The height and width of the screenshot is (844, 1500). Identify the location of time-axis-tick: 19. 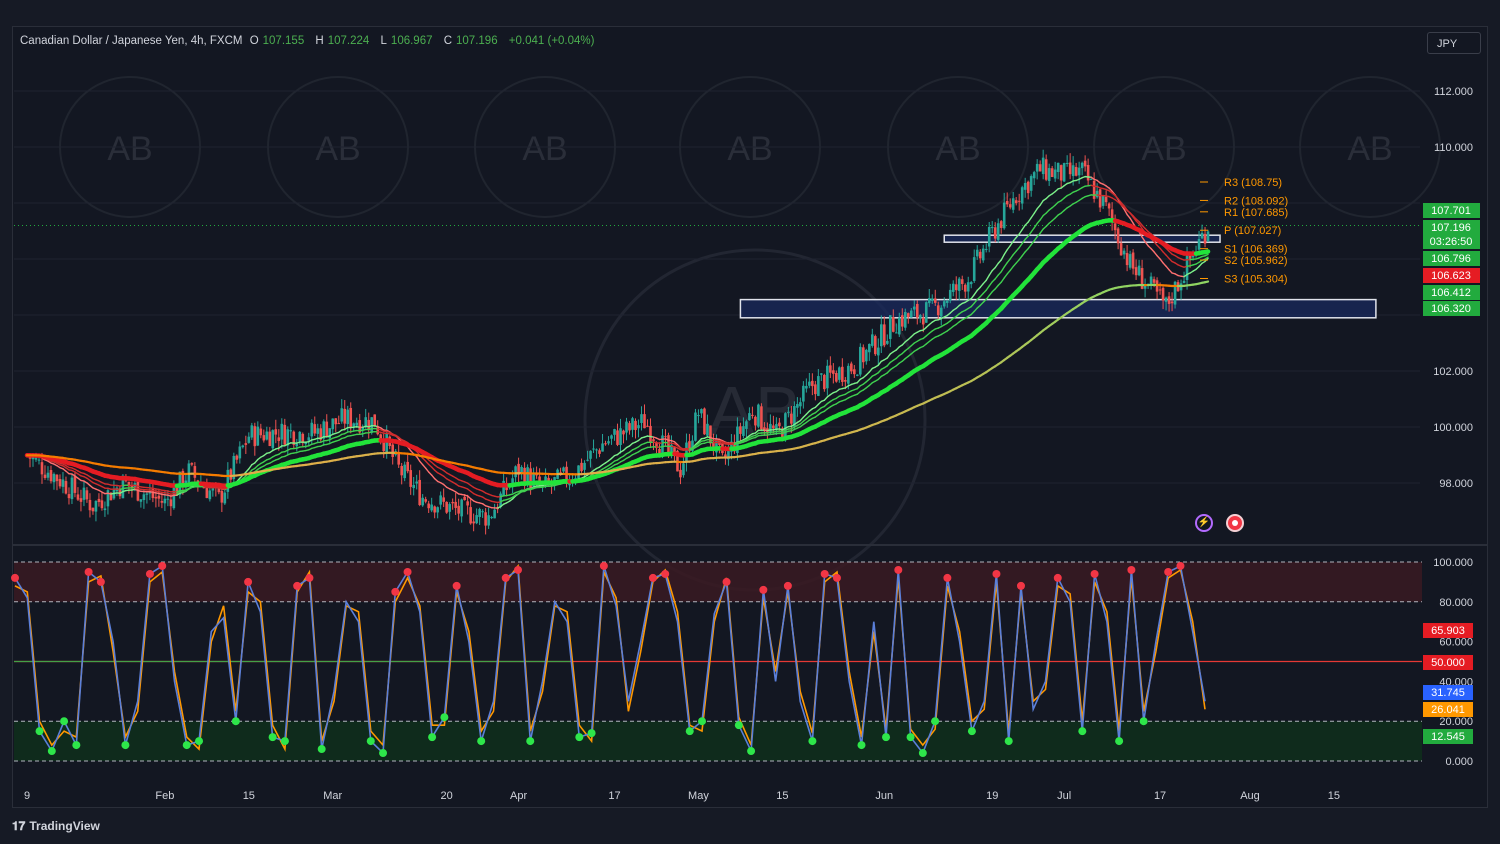
(992, 796).